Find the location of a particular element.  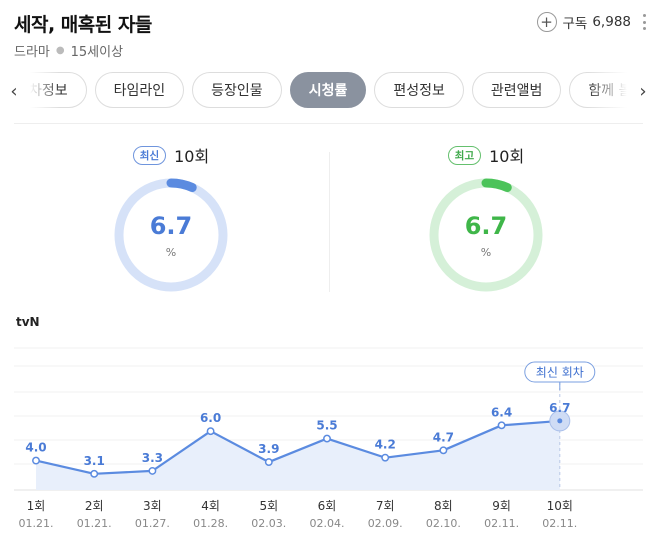

best-rating-card: 최고 10회 6.7 % is located at coordinates (486, 218).